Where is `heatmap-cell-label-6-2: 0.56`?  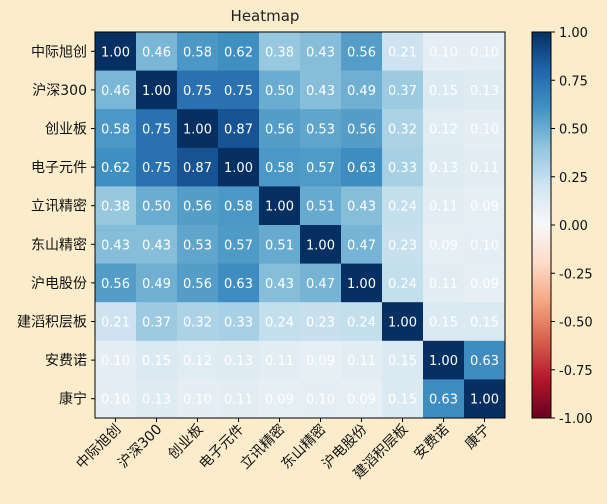
heatmap-cell-label-6-2: 0.56 is located at coordinates (197, 284).